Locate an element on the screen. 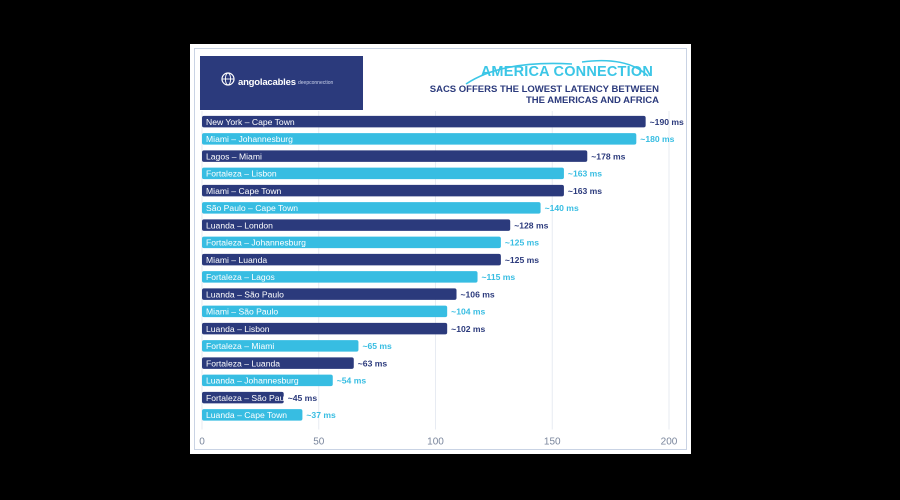  bar-value-label: ~45 ms is located at coordinates (303, 398).